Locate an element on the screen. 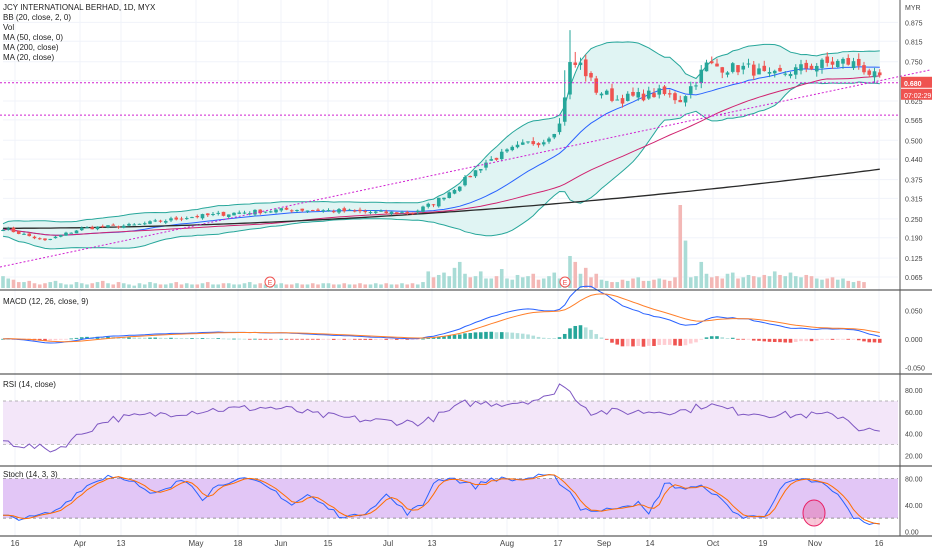  legend-ma200: MA (200, close) is located at coordinates (31, 47).